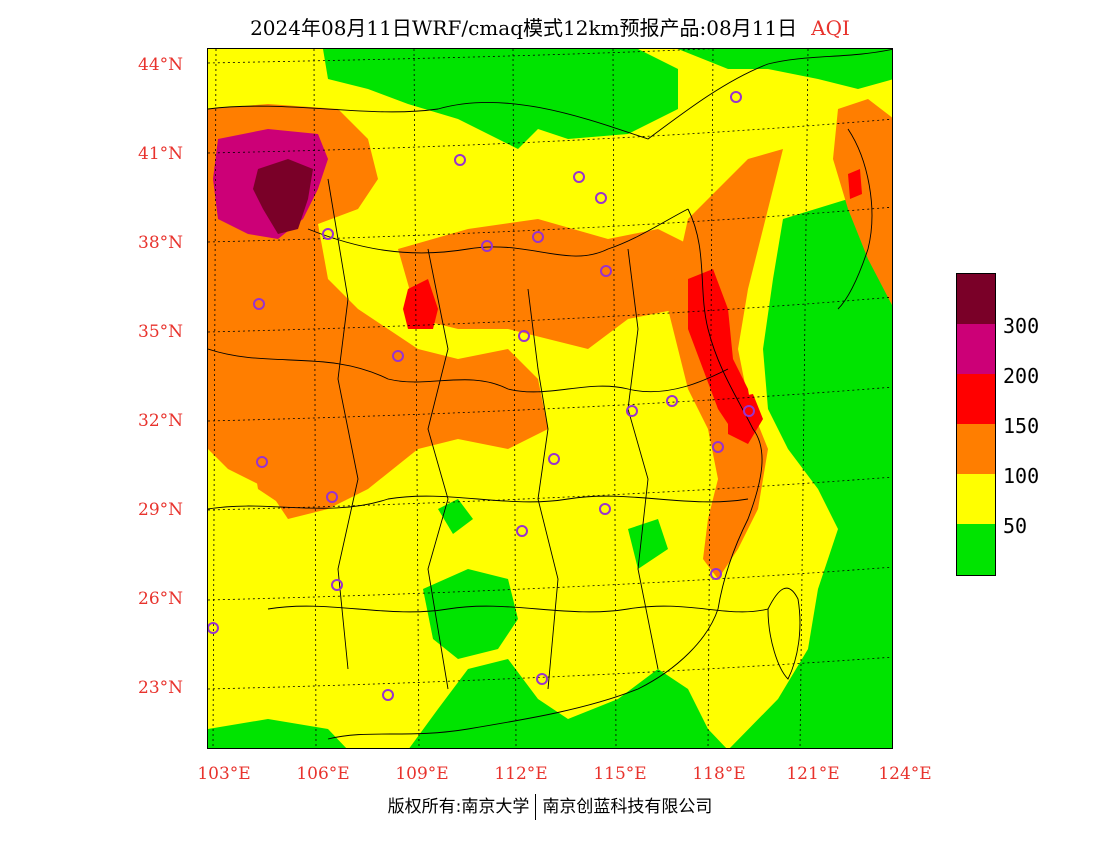 The height and width of the screenshot is (850, 1100). I want to click on southern-green, so click(568, 703).